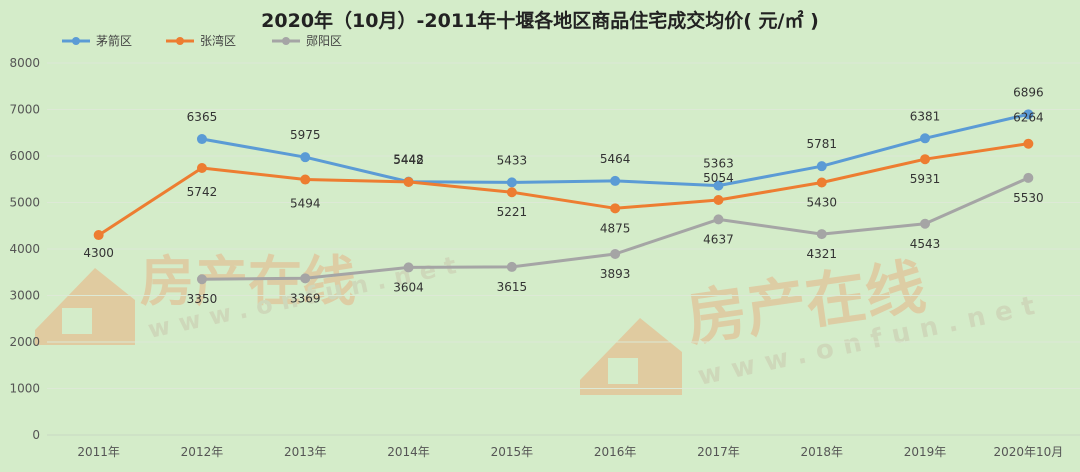  Describe the element at coordinates (925, 244) in the screenshot. I see `data-label: 4543` at that location.